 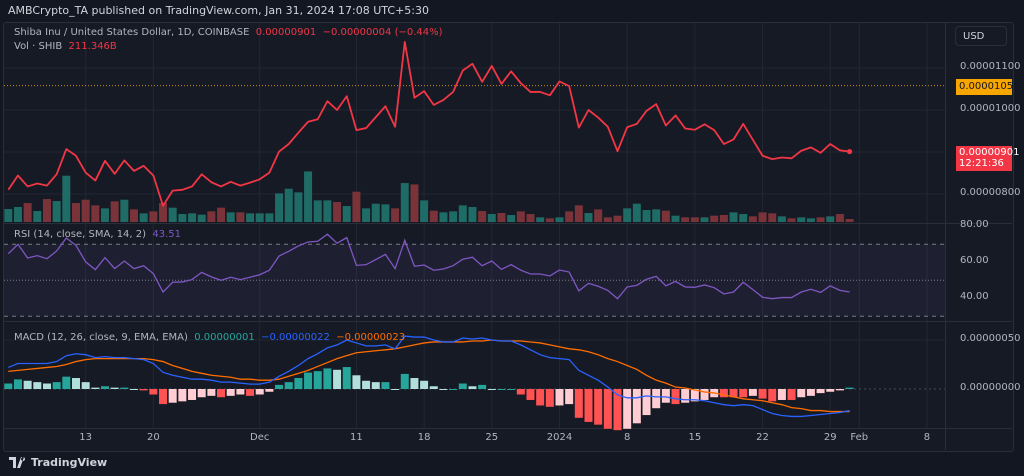 What do you see at coordinates (849, 151) in the screenshot?
I see `price-point` at bounding box center [849, 151].